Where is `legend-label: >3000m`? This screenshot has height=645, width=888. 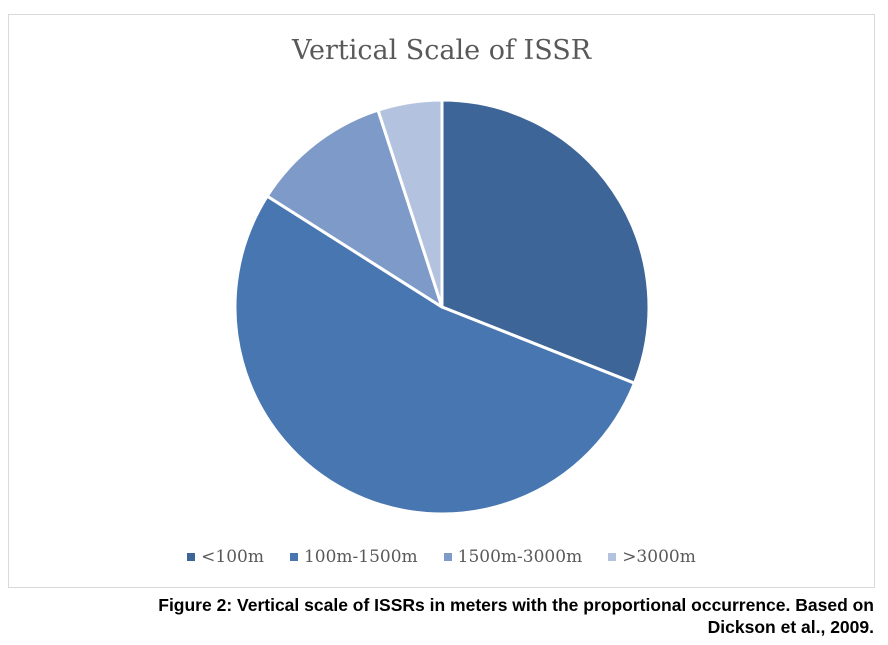
legend-label: >3000m is located at coordinates (659, 557).